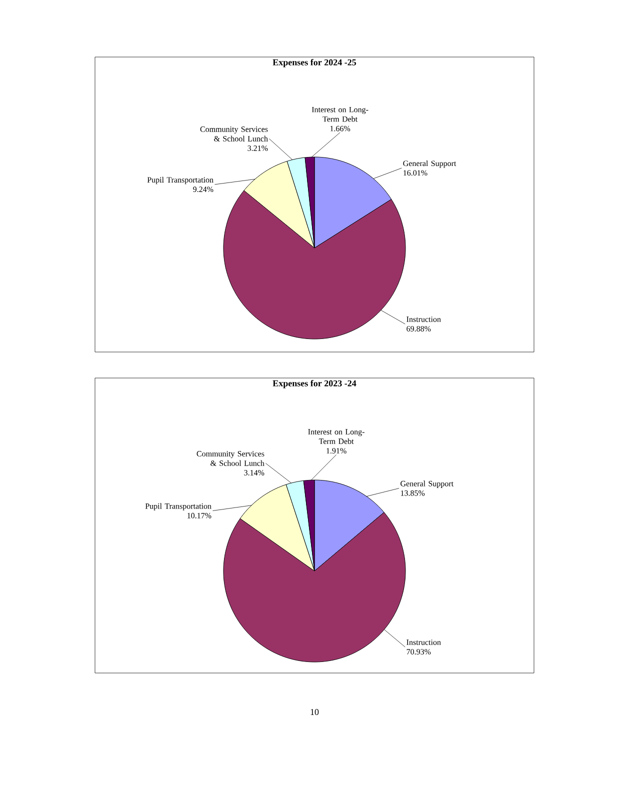 The height and width of the screenshot is (800, 618). I want to click on data-label: 3.14%, so click(254, 473).